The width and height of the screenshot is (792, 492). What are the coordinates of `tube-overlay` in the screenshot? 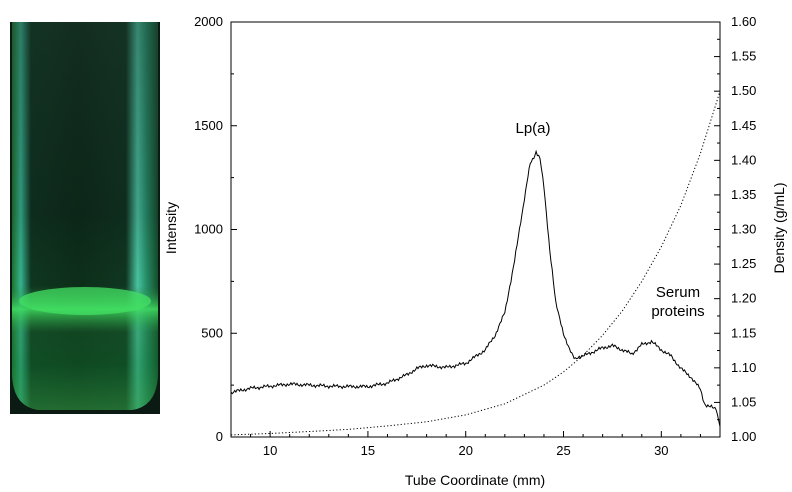 It's located at (85, 216).